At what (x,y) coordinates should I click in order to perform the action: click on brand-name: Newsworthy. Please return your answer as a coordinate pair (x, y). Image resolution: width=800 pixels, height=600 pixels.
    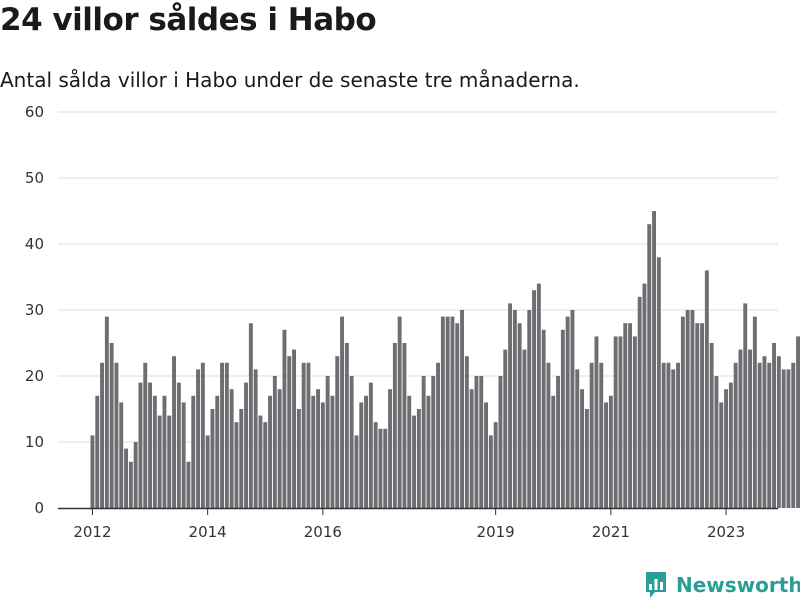
    Looking at the image, I should click on (738, 585).